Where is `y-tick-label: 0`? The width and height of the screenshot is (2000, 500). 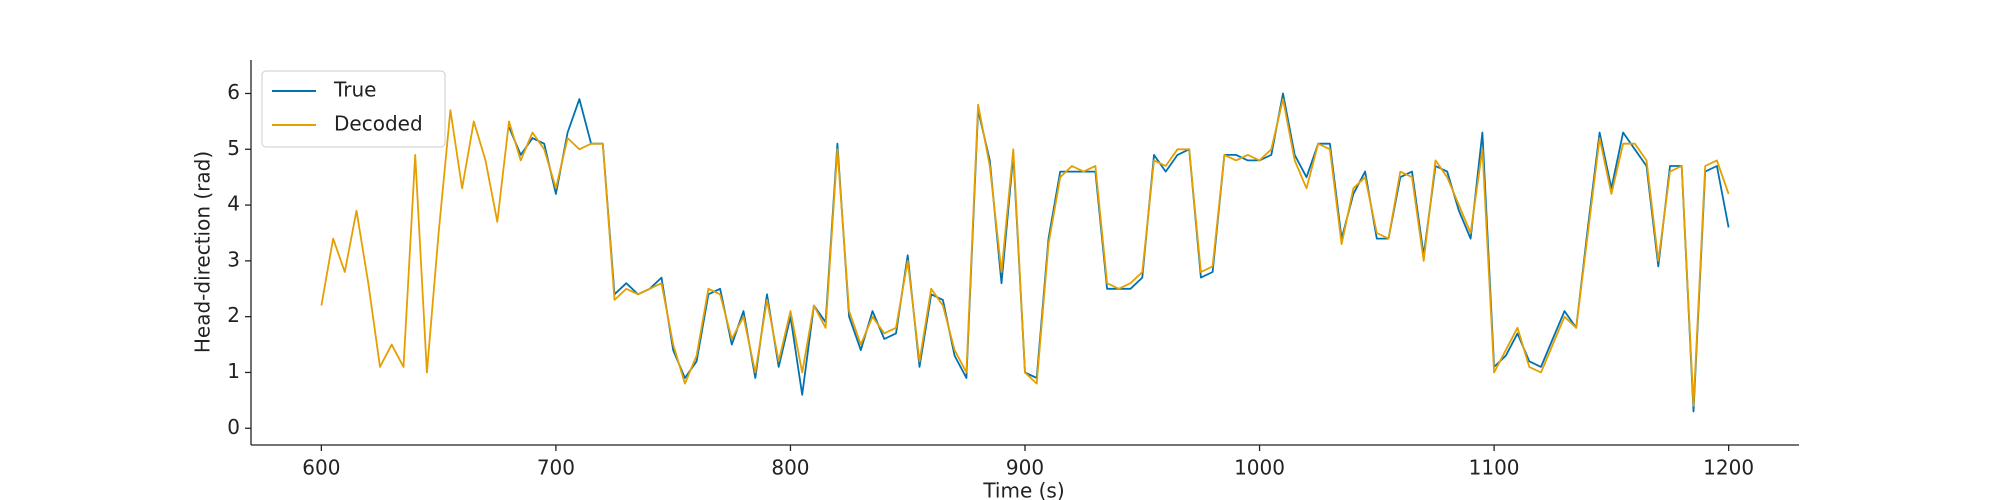 y-tick-label: 0 is located at coordinates (233, 427).